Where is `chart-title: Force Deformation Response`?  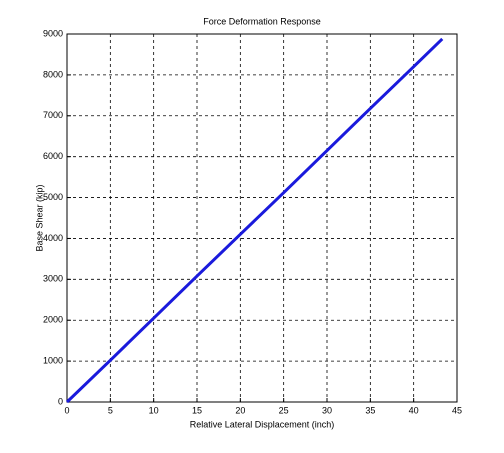 chart-title: Force Deformation Response is located at coordinates (262, 21).